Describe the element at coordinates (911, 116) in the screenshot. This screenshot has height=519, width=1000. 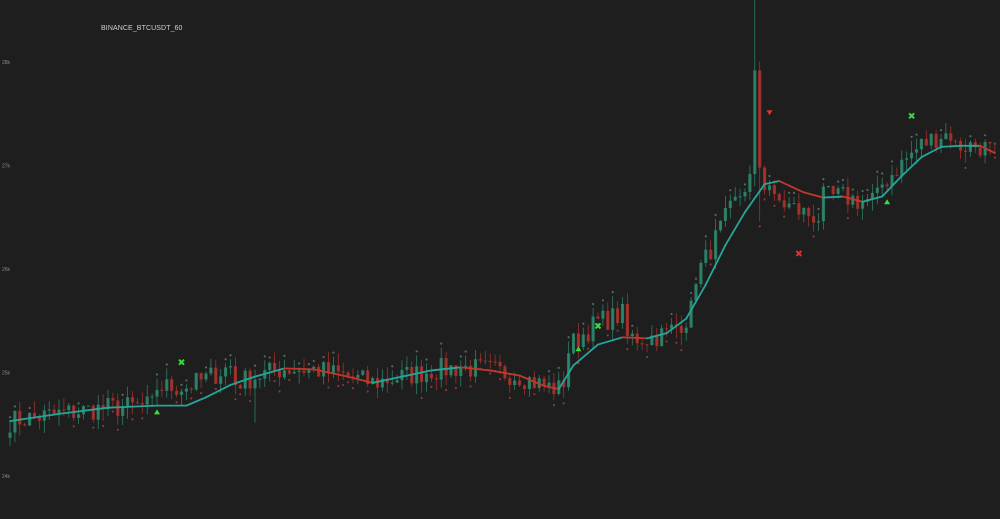
I see `buy-cross-icon` at that location.